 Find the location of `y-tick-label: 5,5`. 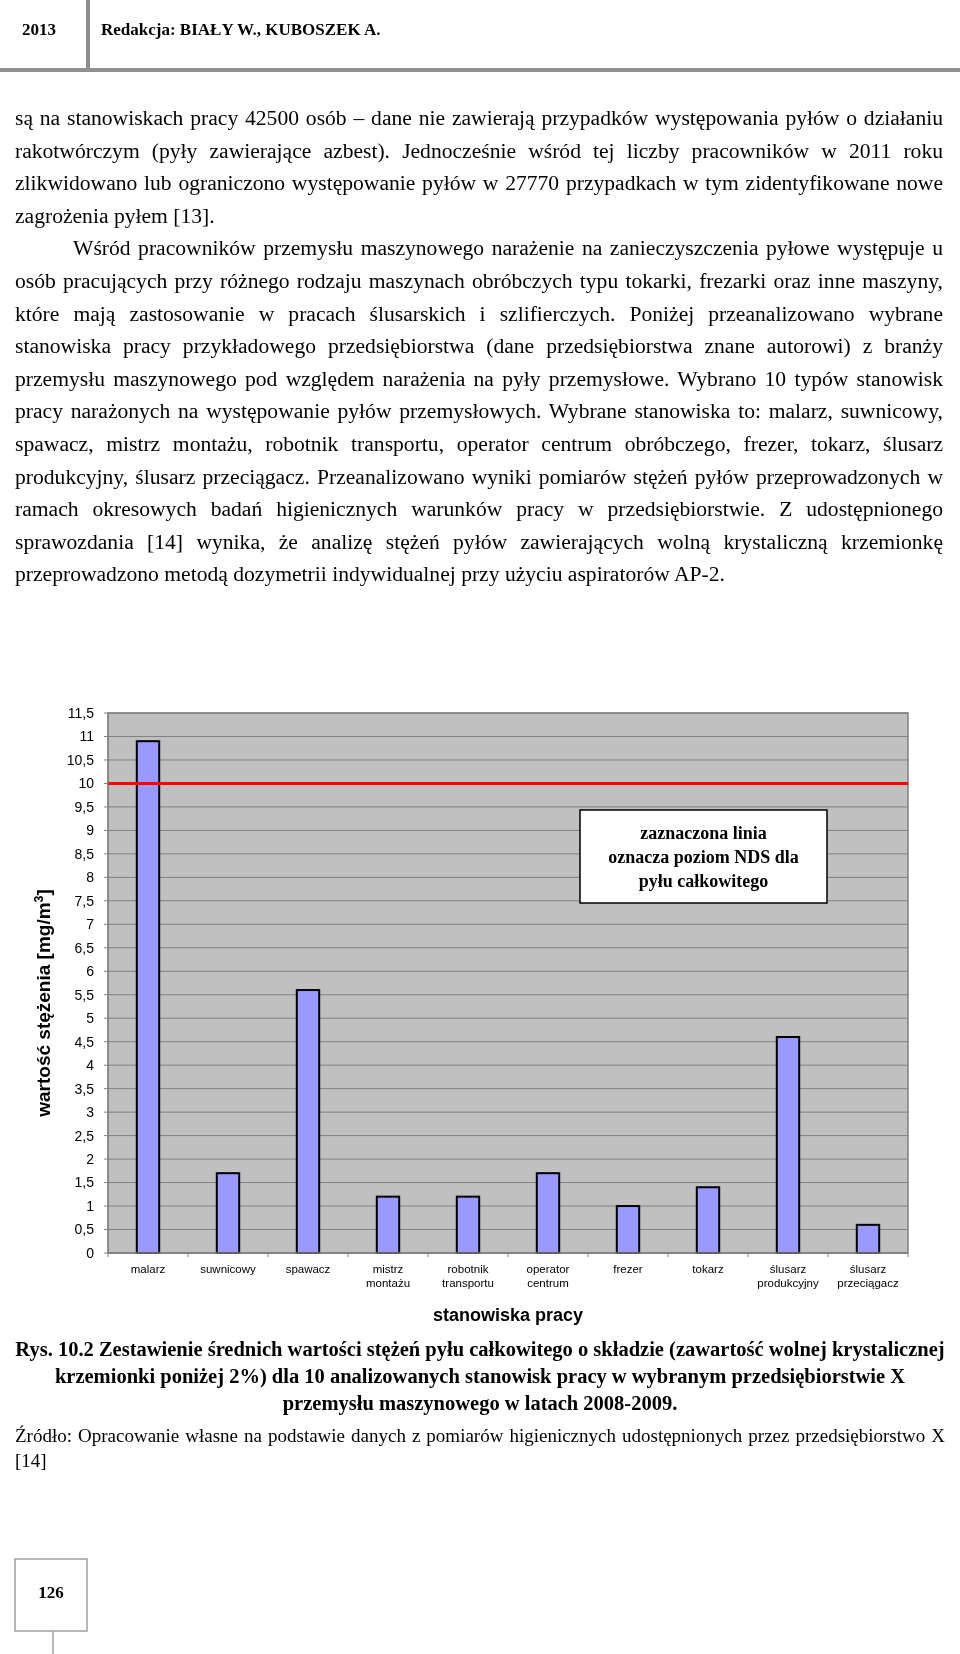

y-tick-label: 5,5 is located at coordinates (84, 994).